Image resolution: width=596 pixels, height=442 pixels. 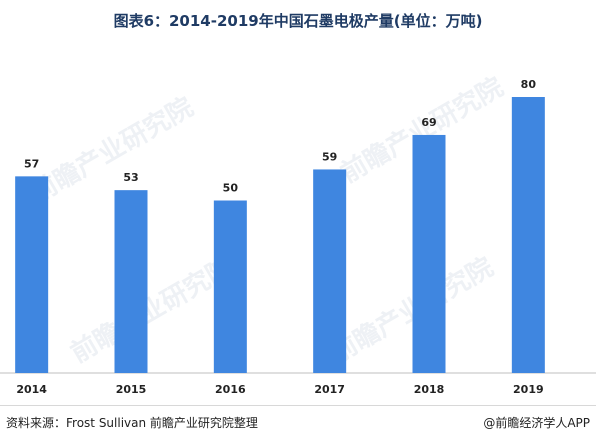 What do you see at coordinates (32, 274) in the screenshot?
I see `bar-2014` at bounding box center [32, 274].